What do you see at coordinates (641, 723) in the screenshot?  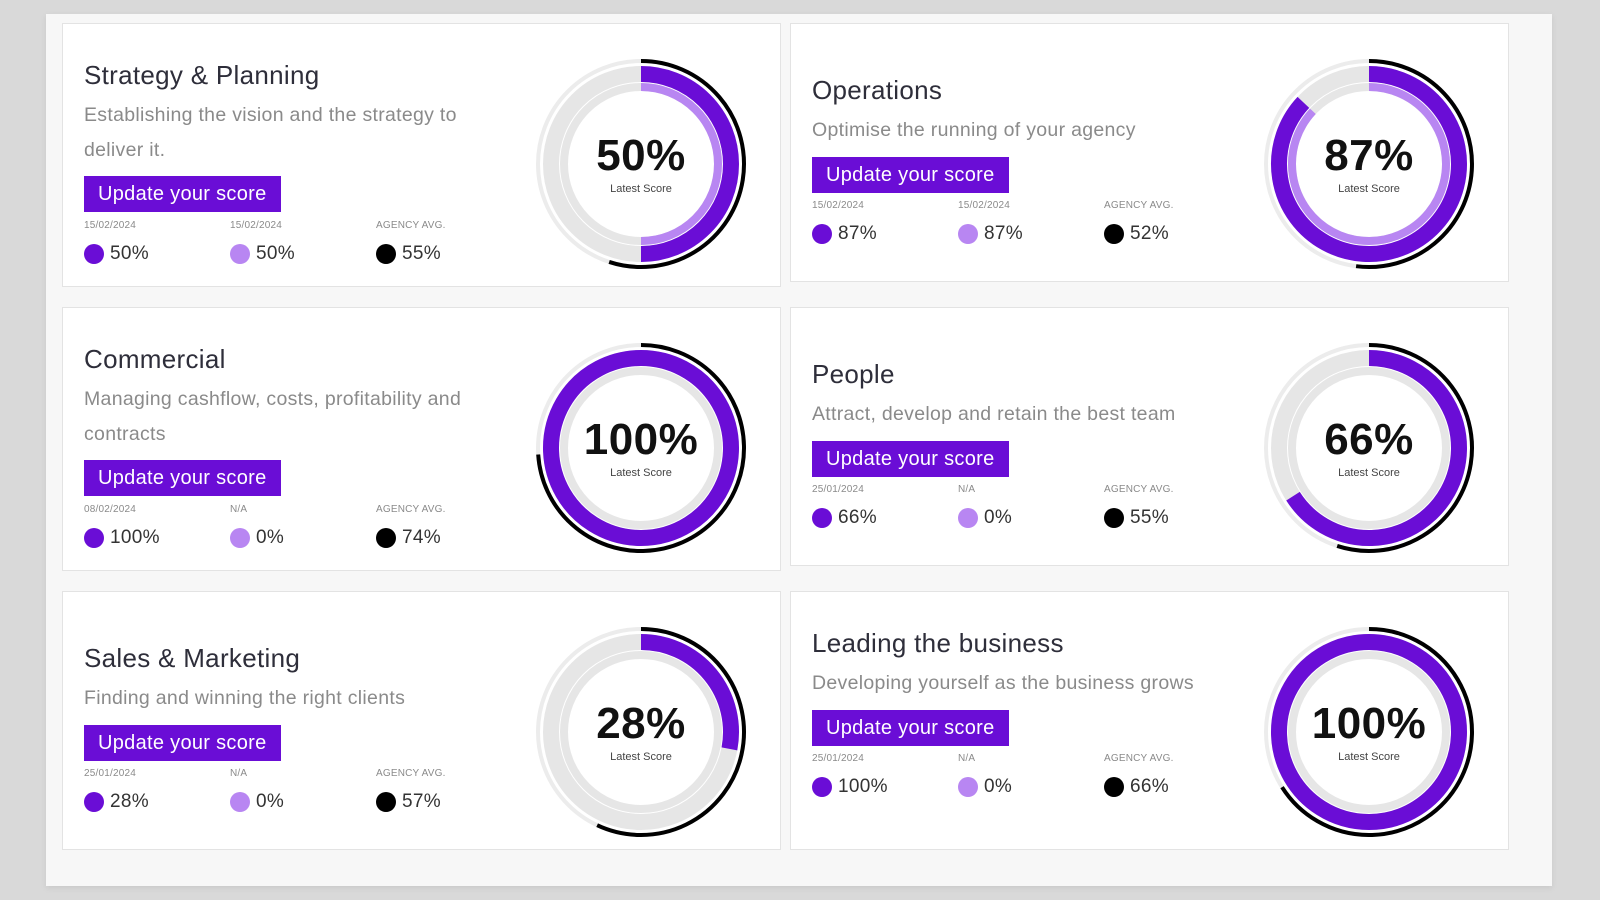 I see `latest-score-value: 28%` at bounding box center [641, 723].